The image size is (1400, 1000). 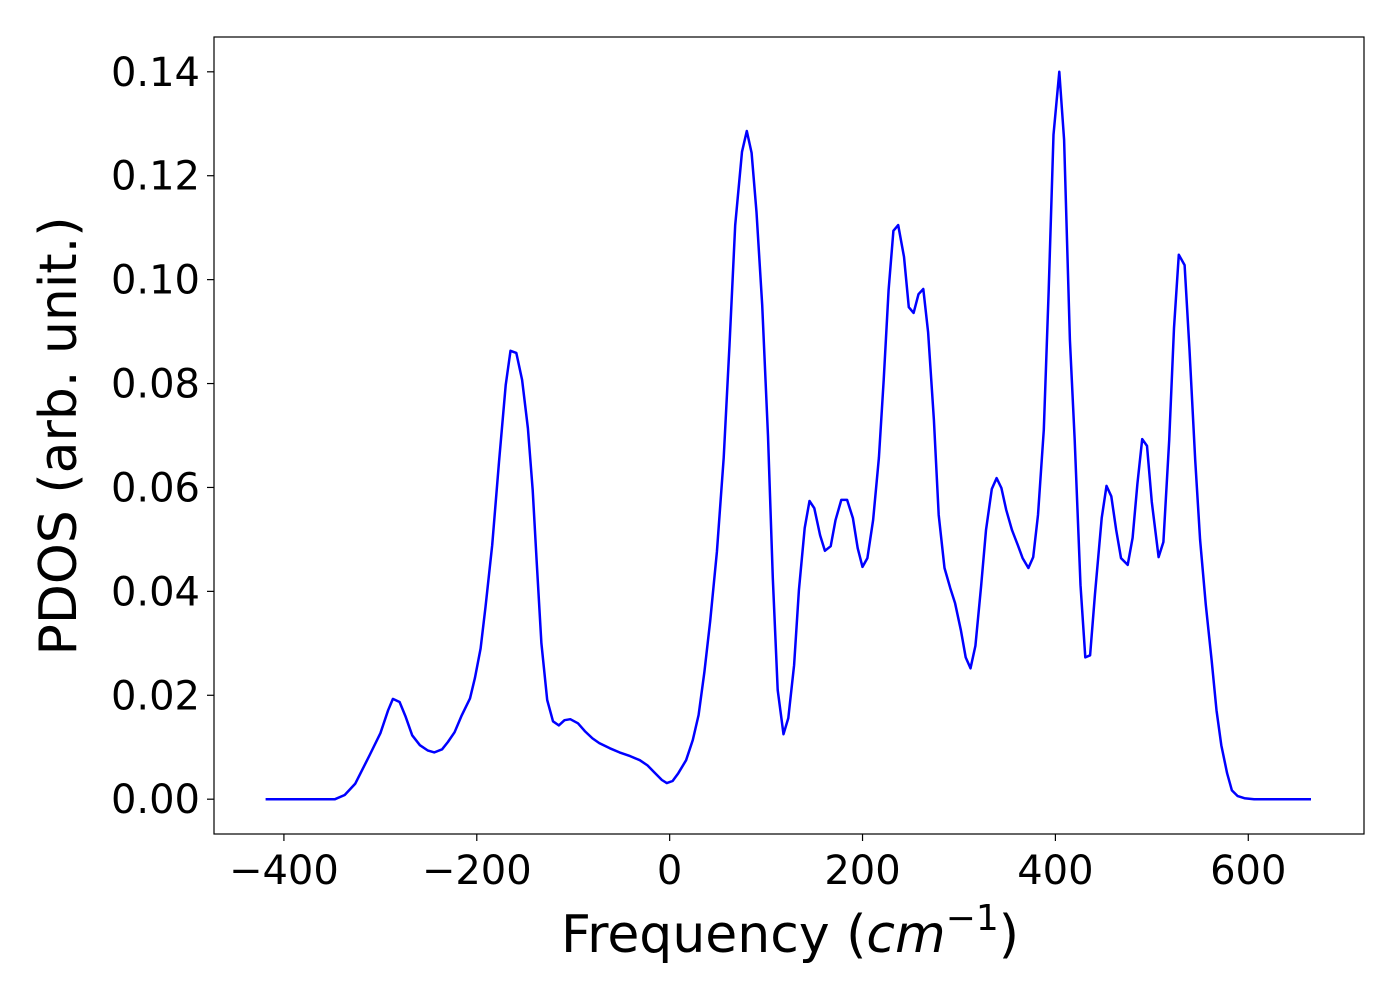 What do you see at coordinates (1248, 871) in the screenshot?
I see `x-tick-label: 600` at bounding box center [1248, 871].